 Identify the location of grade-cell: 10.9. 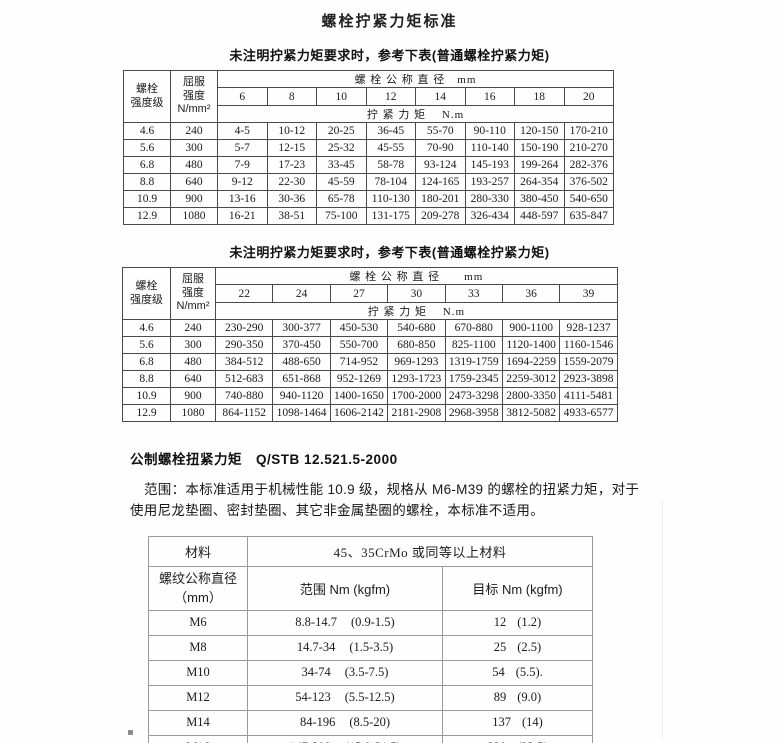
(146, 396).